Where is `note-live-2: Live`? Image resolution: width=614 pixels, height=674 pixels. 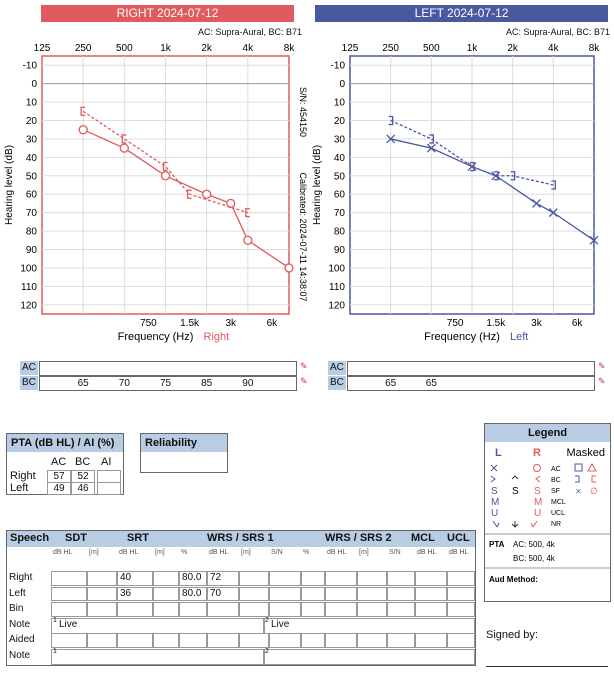
note-live-2: Live is located at coordinates (280, 624).